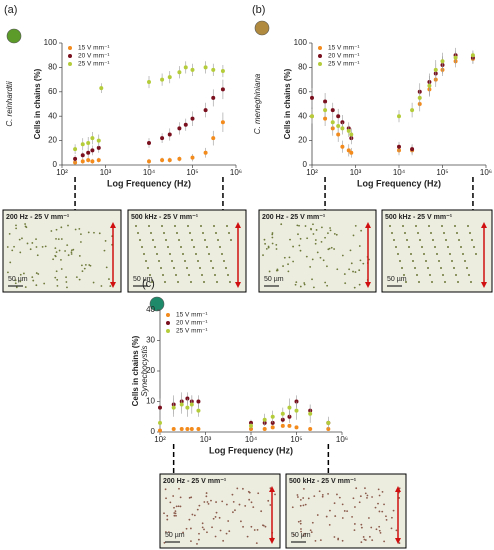  What do you see at coordinates (187, 251) in the screenshot?
I see `micrograph` at bounding box center [187, 251].